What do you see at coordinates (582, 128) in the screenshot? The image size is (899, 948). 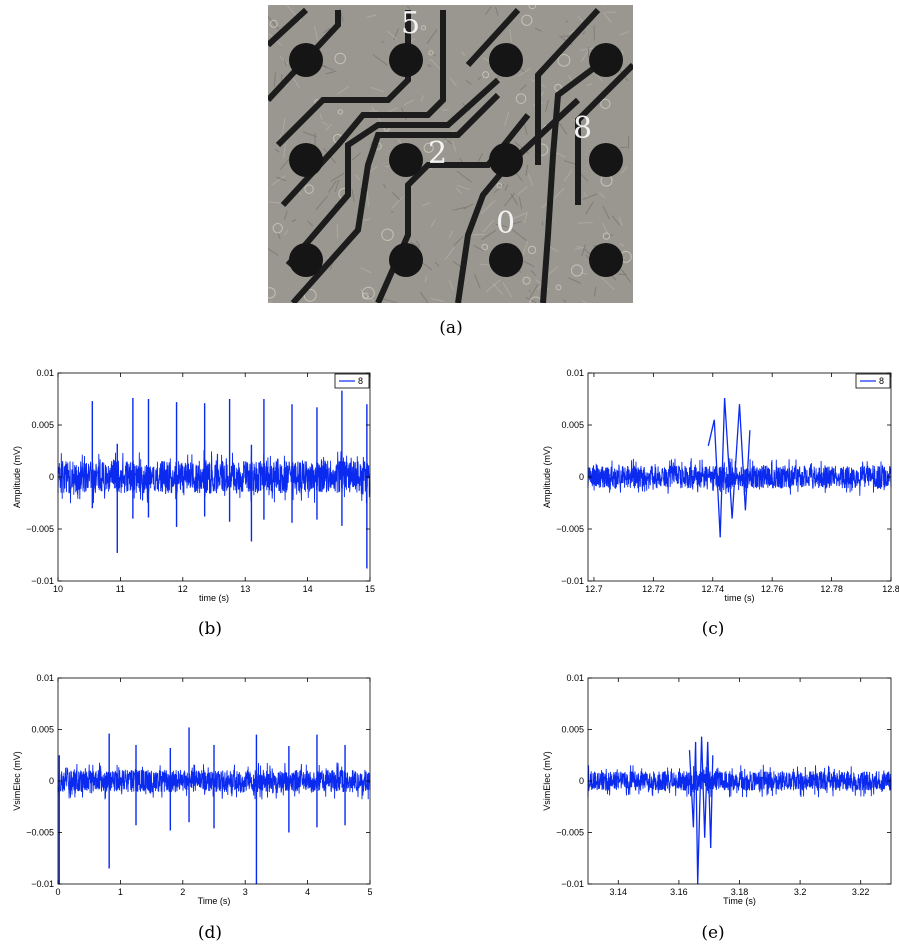 I see `electrode-label: 8` at bounding box center [582, 128].